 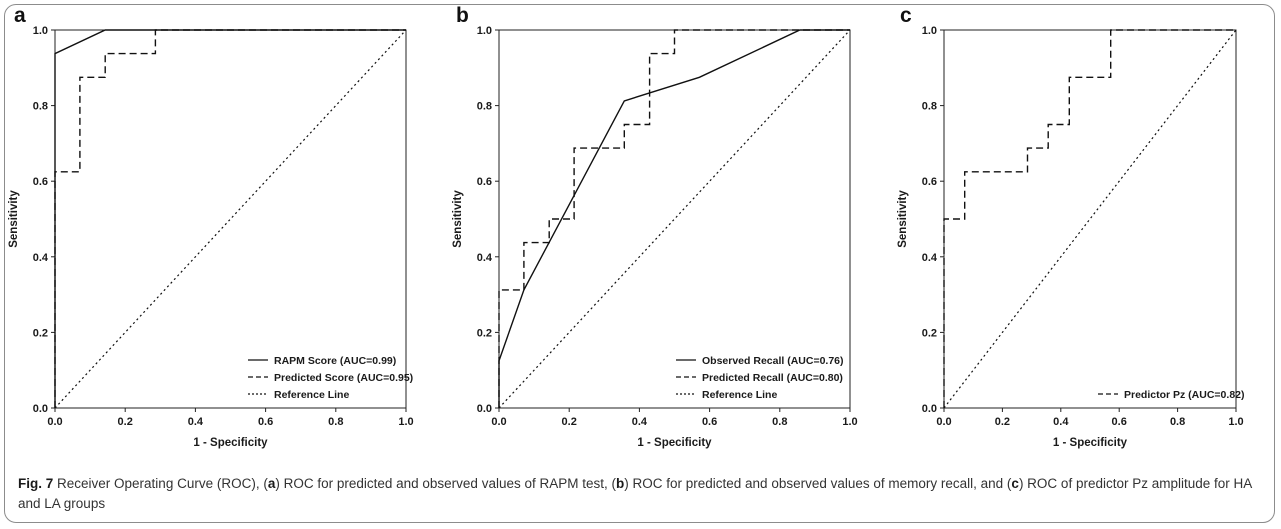 What do you see at coordinates (620, 483) in the screenshot?
I see `caption-panel-b: b` at bounding box center [620, 483].